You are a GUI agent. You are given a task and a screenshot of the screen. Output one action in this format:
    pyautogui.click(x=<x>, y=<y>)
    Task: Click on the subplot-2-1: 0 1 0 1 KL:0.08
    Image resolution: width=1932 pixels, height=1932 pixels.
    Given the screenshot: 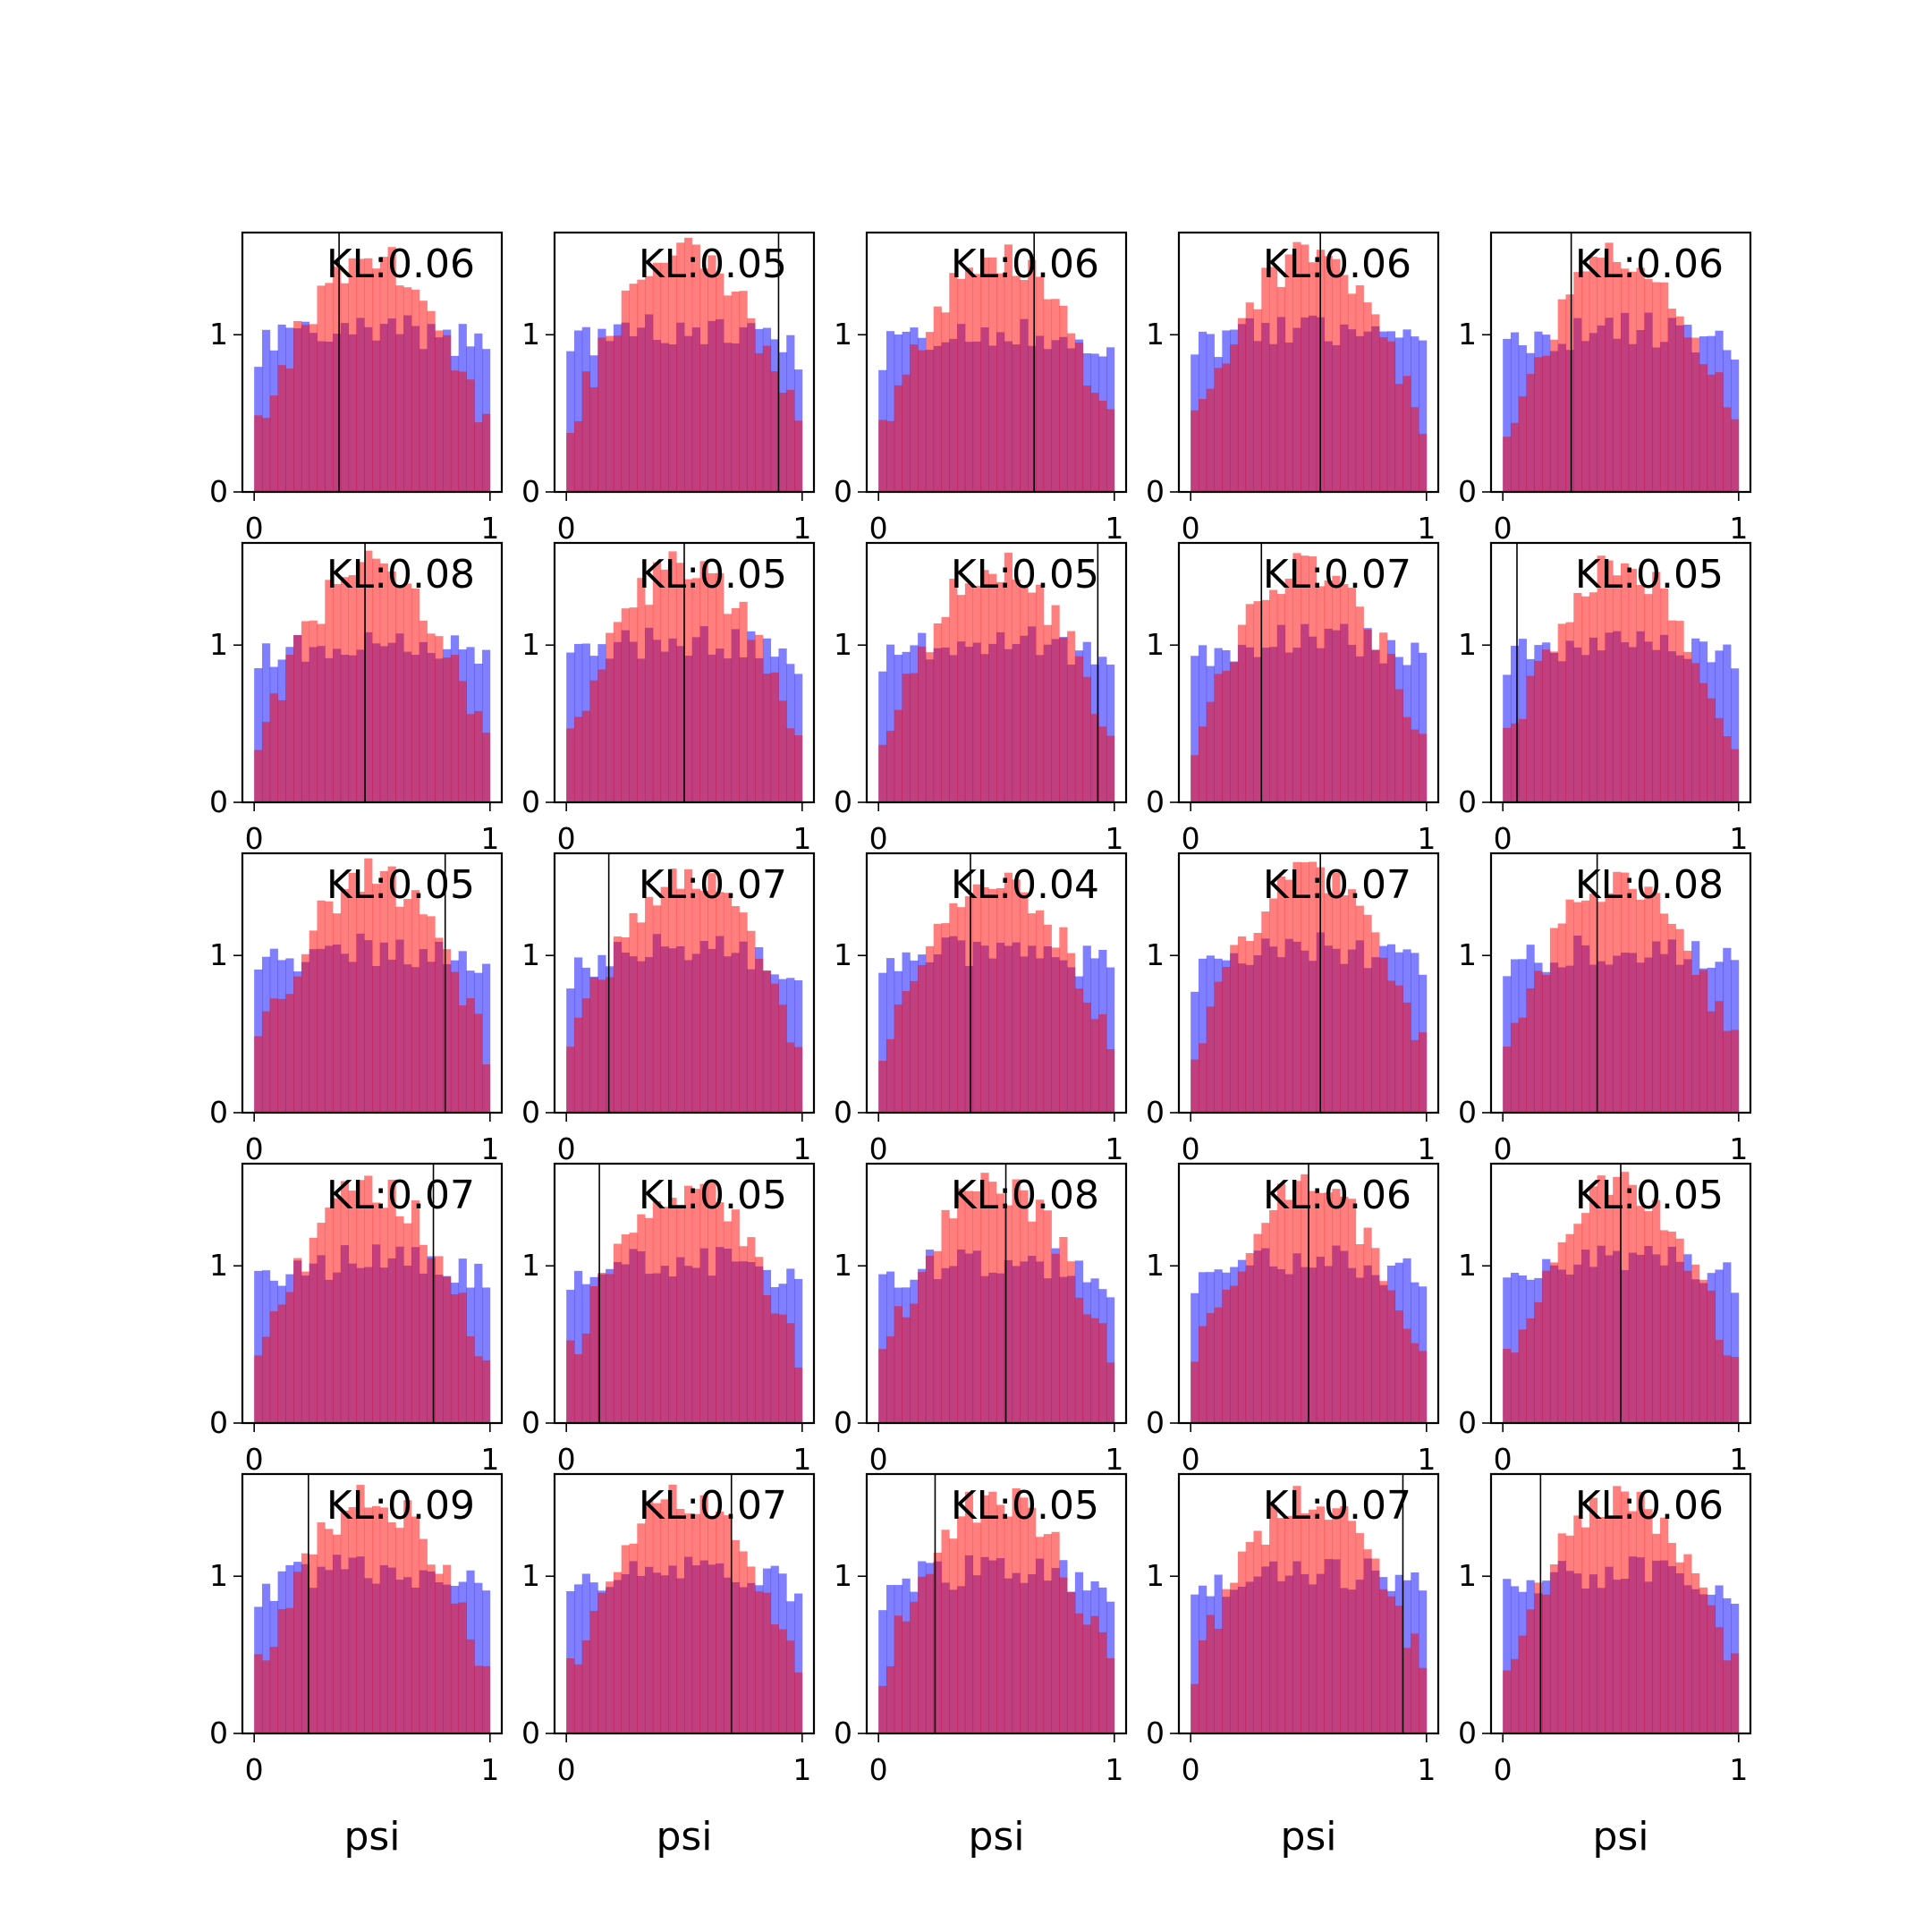 What is the action you would take?
    pyautogui.click(x=356, y=698)
    